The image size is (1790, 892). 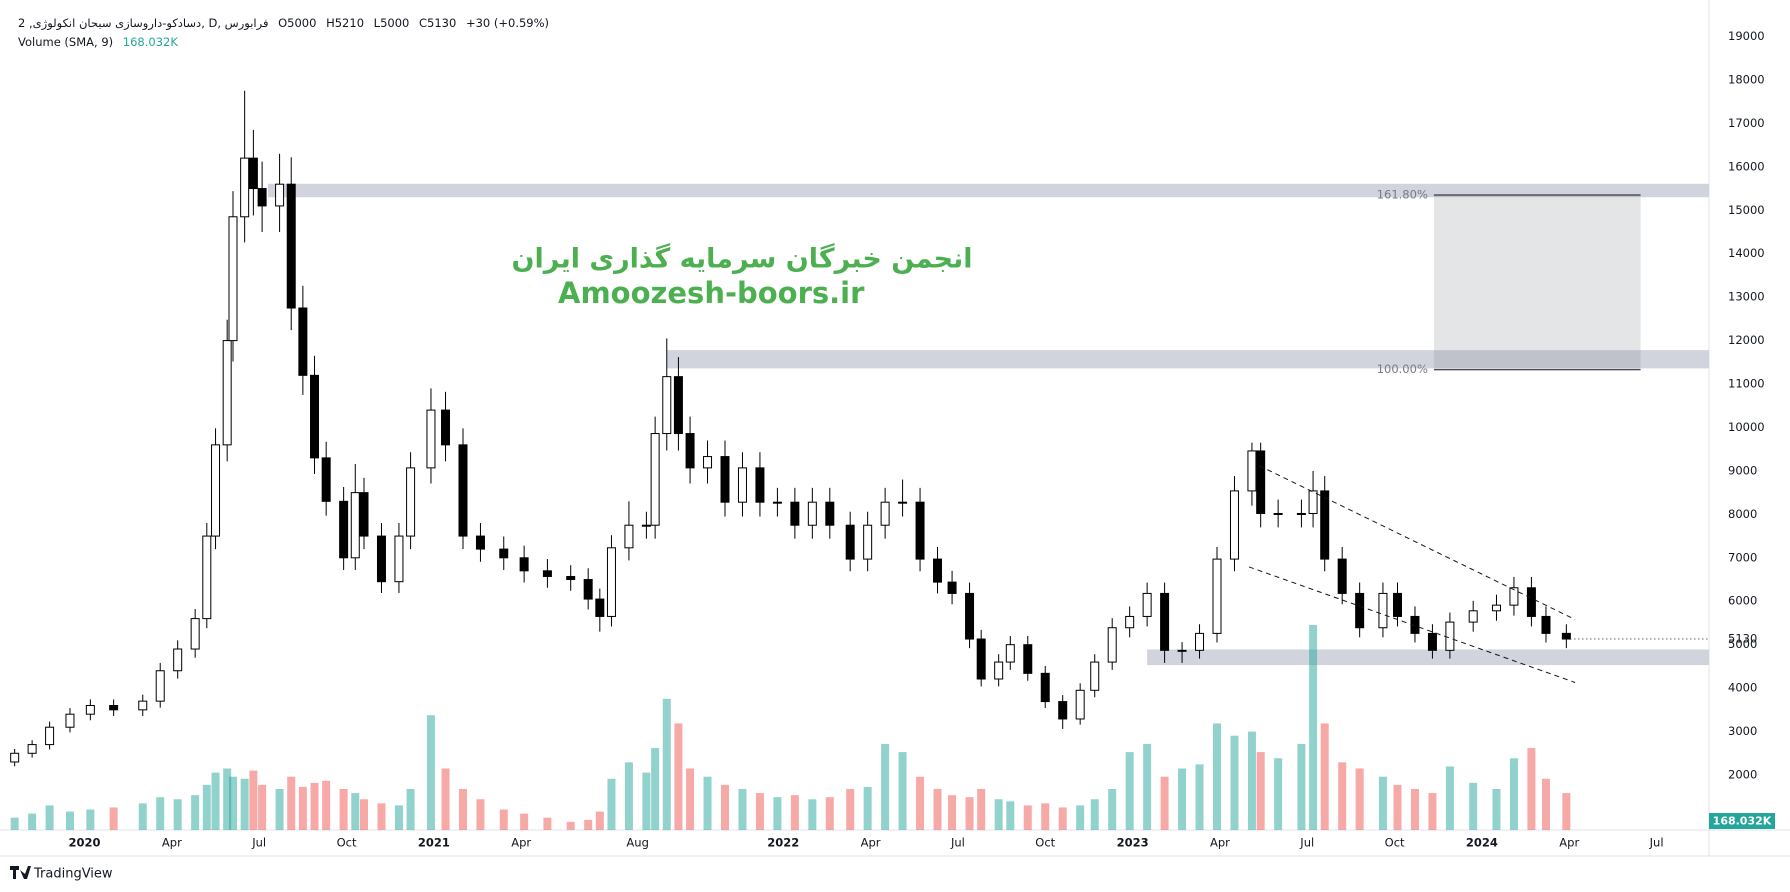 I want to click on last-price-label: 5130, so click(x=1742, y=639).